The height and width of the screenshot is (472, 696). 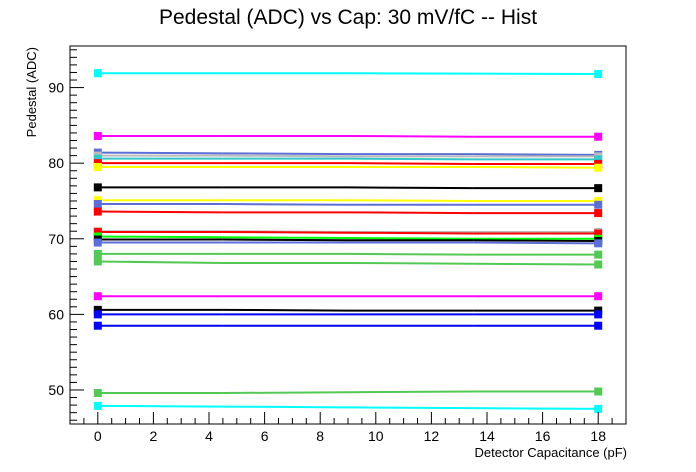 What do you see at coordinates (598, 436) in the screenshot?
I see `x-tick-label: 18` at bounding box center [598, 436].